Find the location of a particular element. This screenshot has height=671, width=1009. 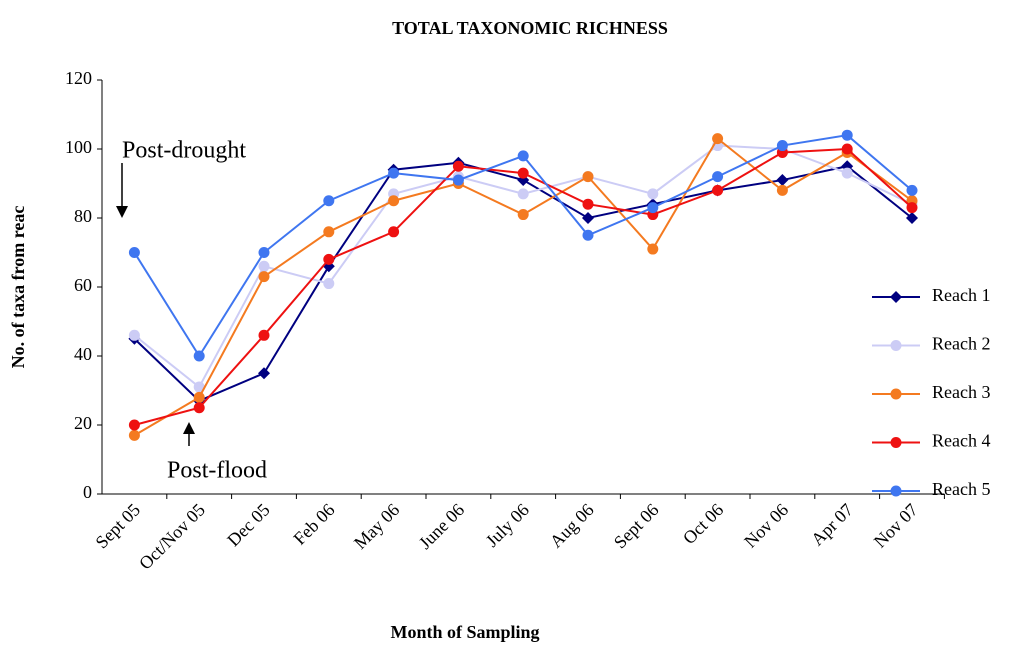

x-tick-label: May 06 is located at coordinates (376, 526).